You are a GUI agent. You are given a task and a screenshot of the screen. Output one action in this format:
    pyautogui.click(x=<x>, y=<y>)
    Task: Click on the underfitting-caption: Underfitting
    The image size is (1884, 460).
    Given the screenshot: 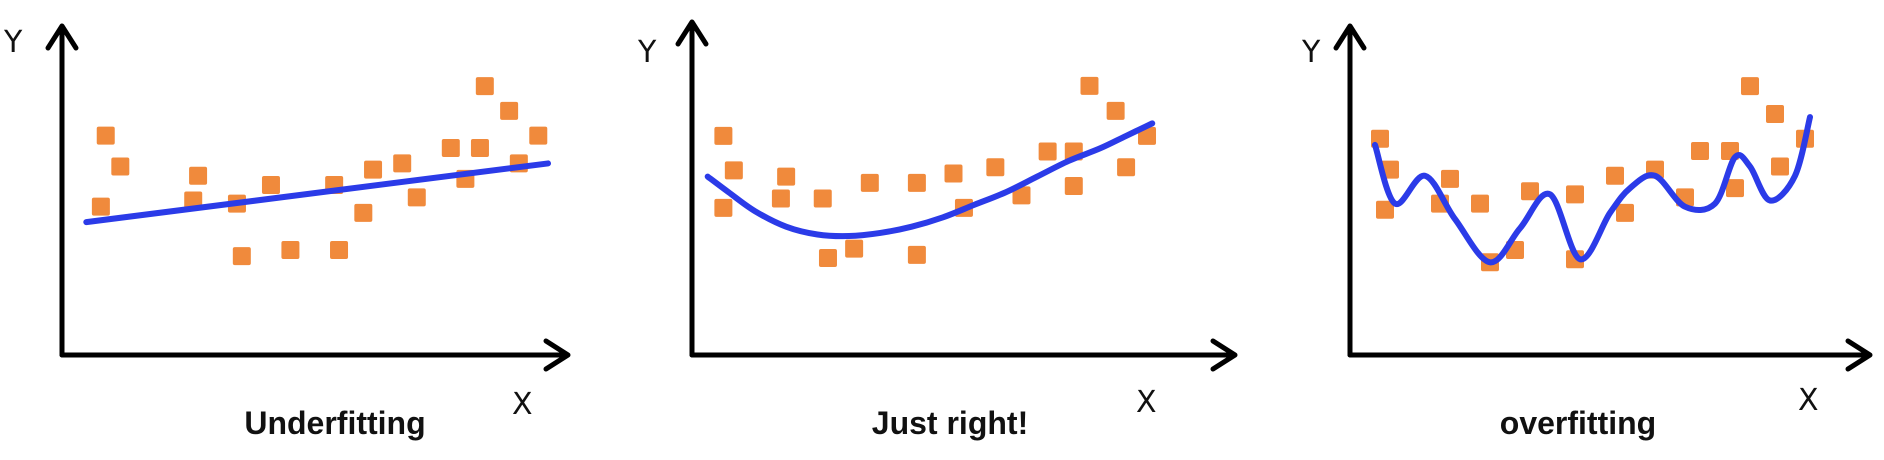 What is the action you would take?
    pyautogui.click(x=335, y=423)
    